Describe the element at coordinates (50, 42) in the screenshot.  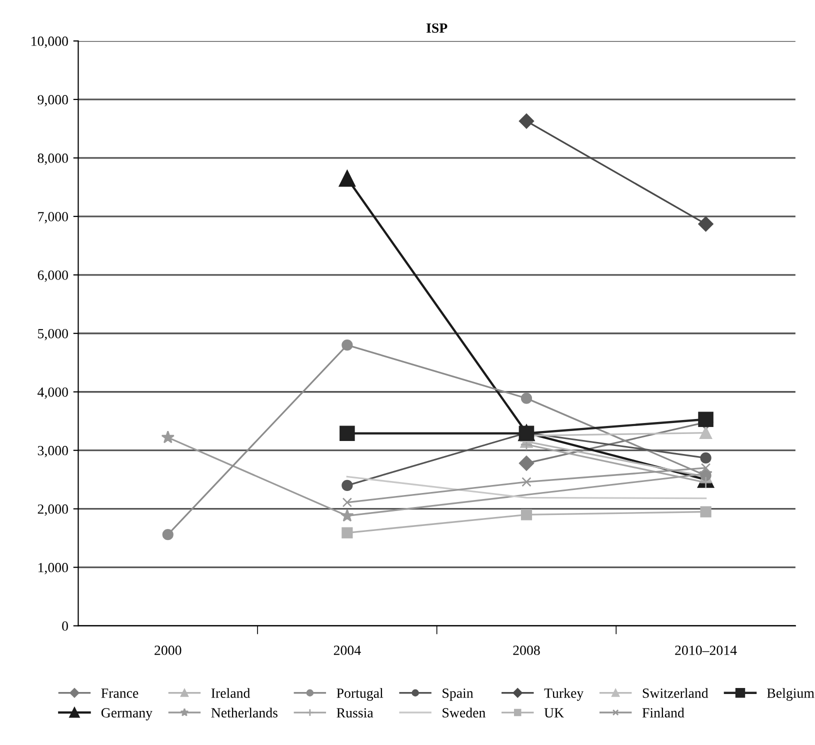
I see `y-tick-label: 10,000` at that location.